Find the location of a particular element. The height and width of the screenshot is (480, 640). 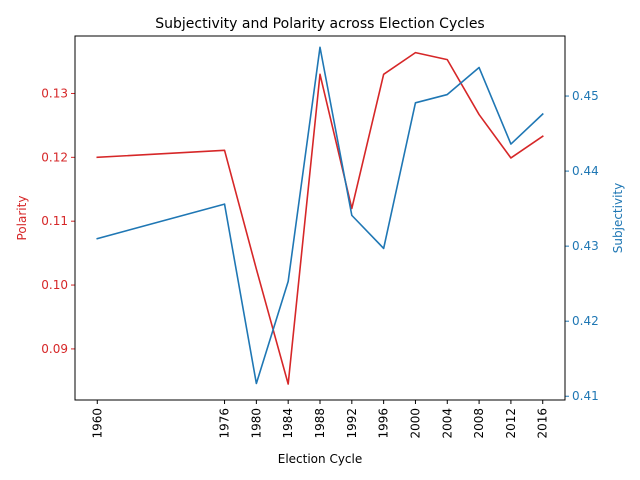

x-tick-label: 2004 is located at coordinates (447, 423).